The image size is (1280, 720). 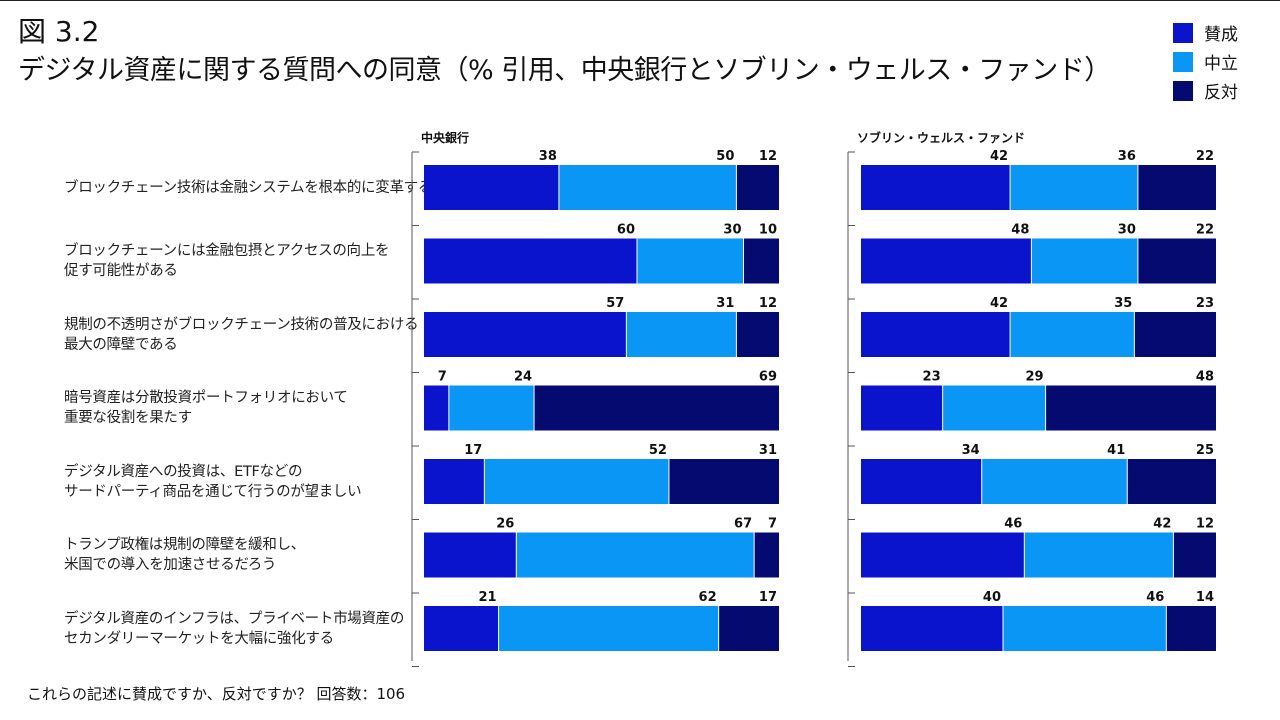 What do you see at coordinates (772, 524) in the screenshot?
I see `data-label-central-banks-disagree: 7` at bounding box center [772, 524].